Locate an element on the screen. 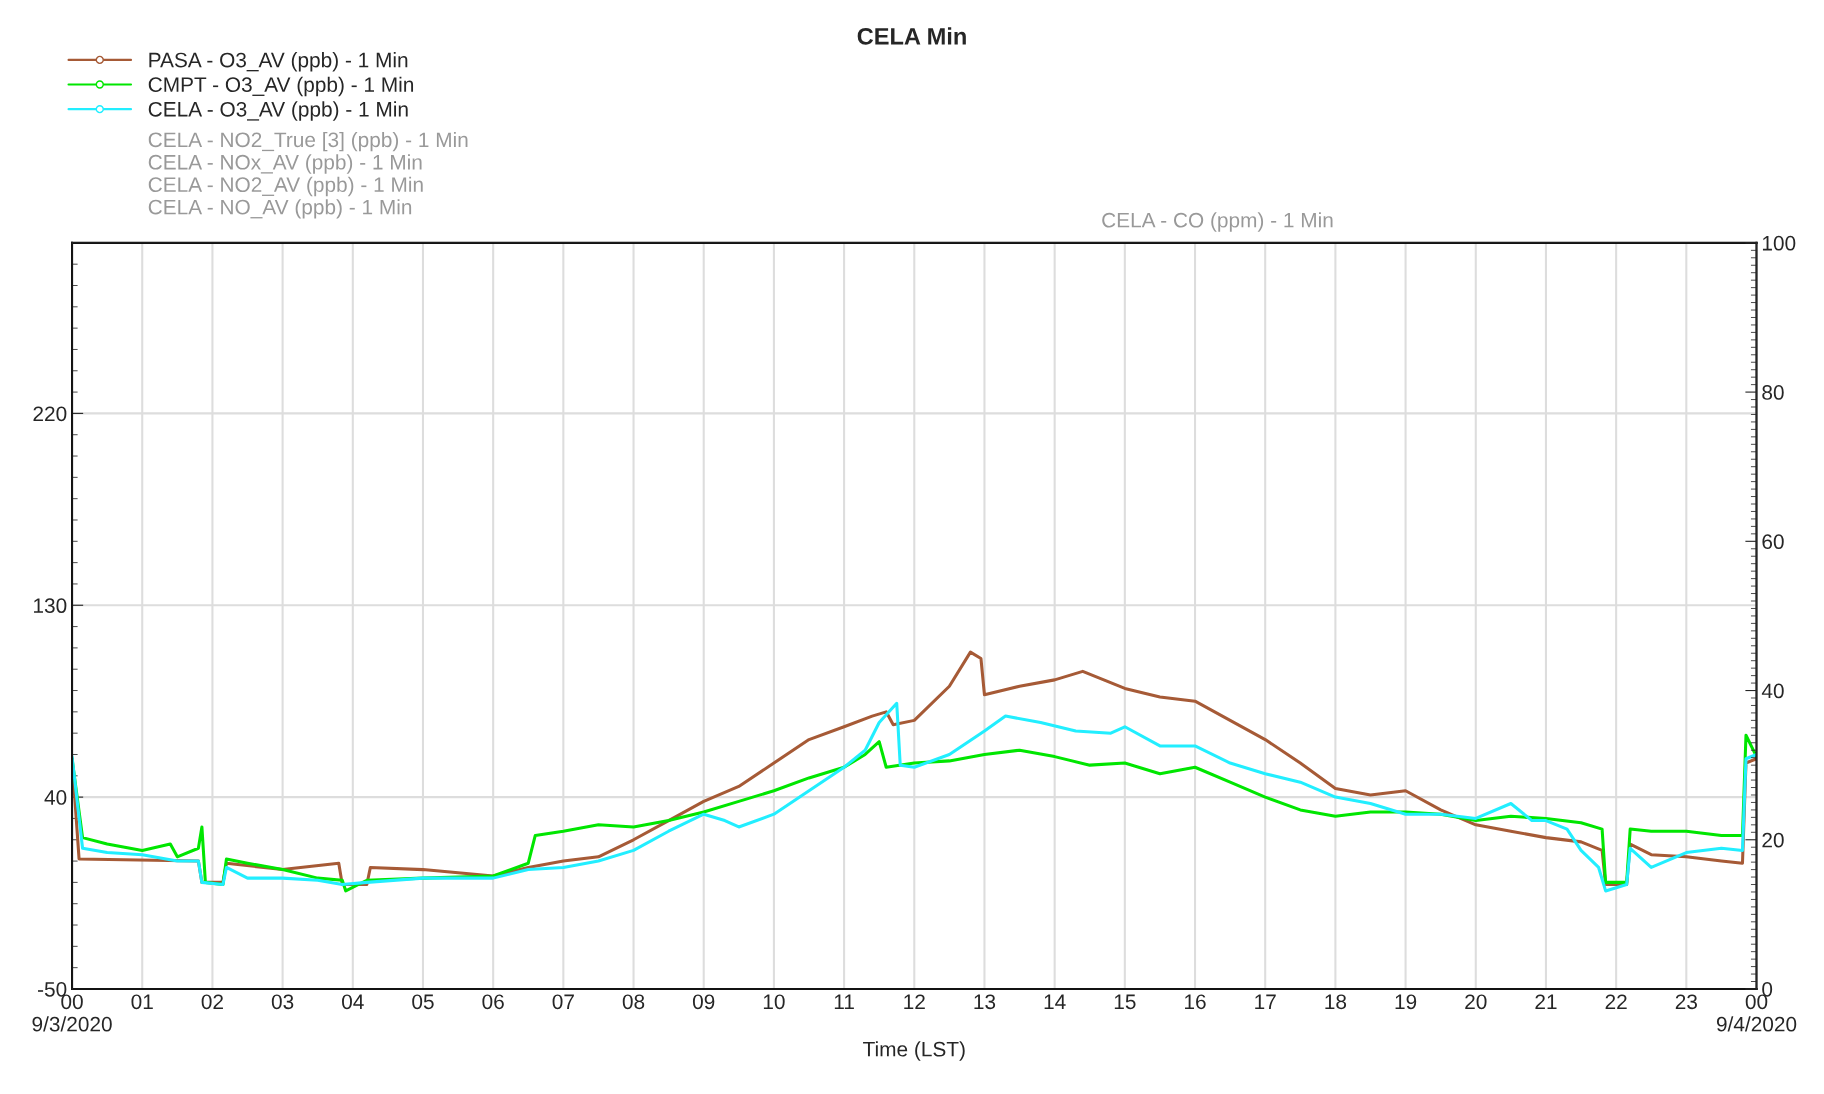 This screenshot has width=1824, height=1094. legend-label: PASA - O3_AV (ppb) - 1 Min is located at coordinates (278, 62).